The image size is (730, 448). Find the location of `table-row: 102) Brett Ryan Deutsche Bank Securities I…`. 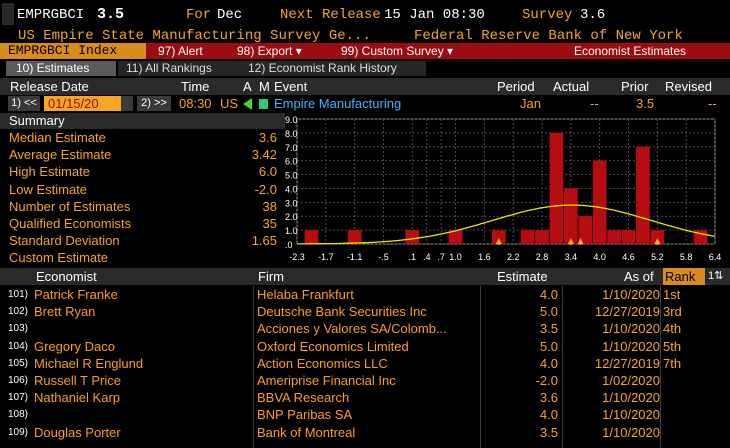

table-row: 102) Brett Ryan Deutsche Bank Securities I… is located at coordinates (365, 311).